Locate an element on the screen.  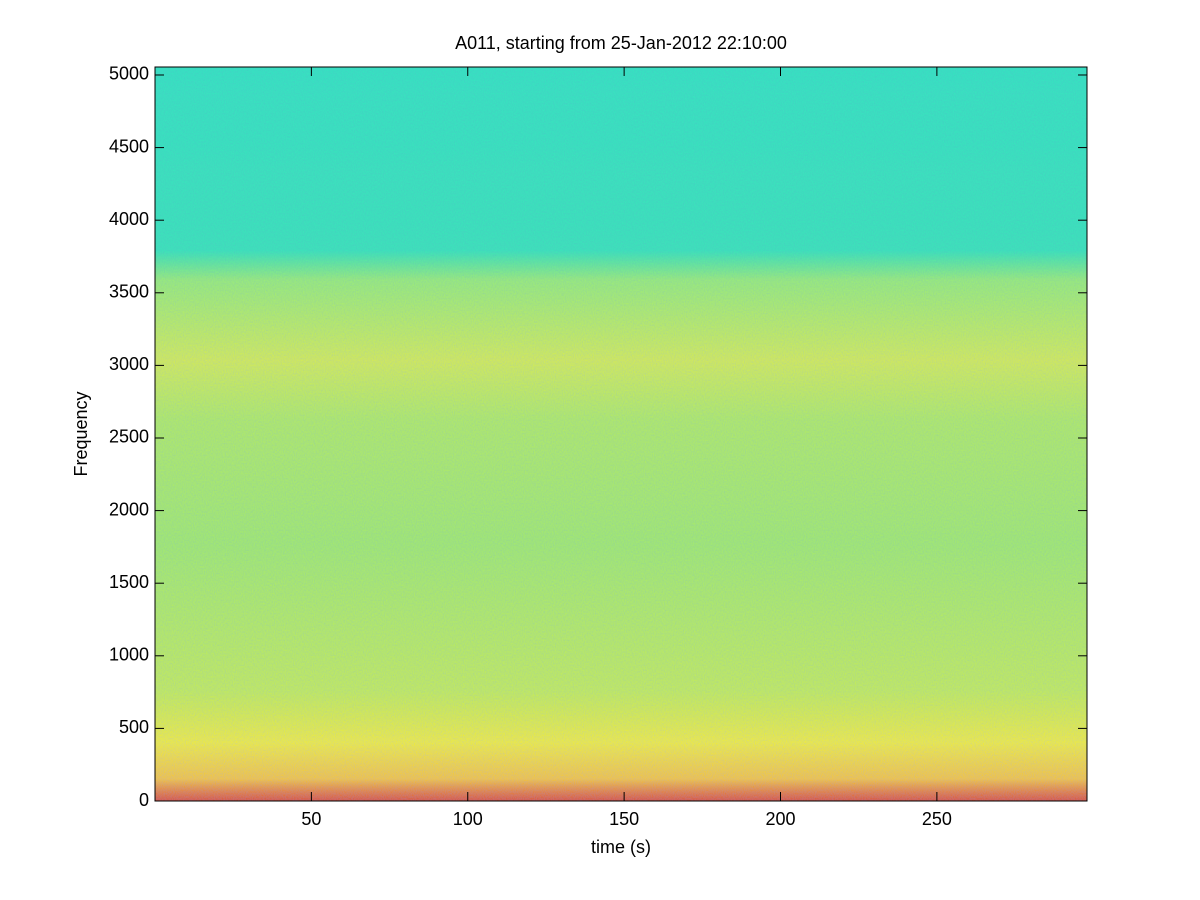
y-axis-label: Frequency is located at coordinates (81, 433).